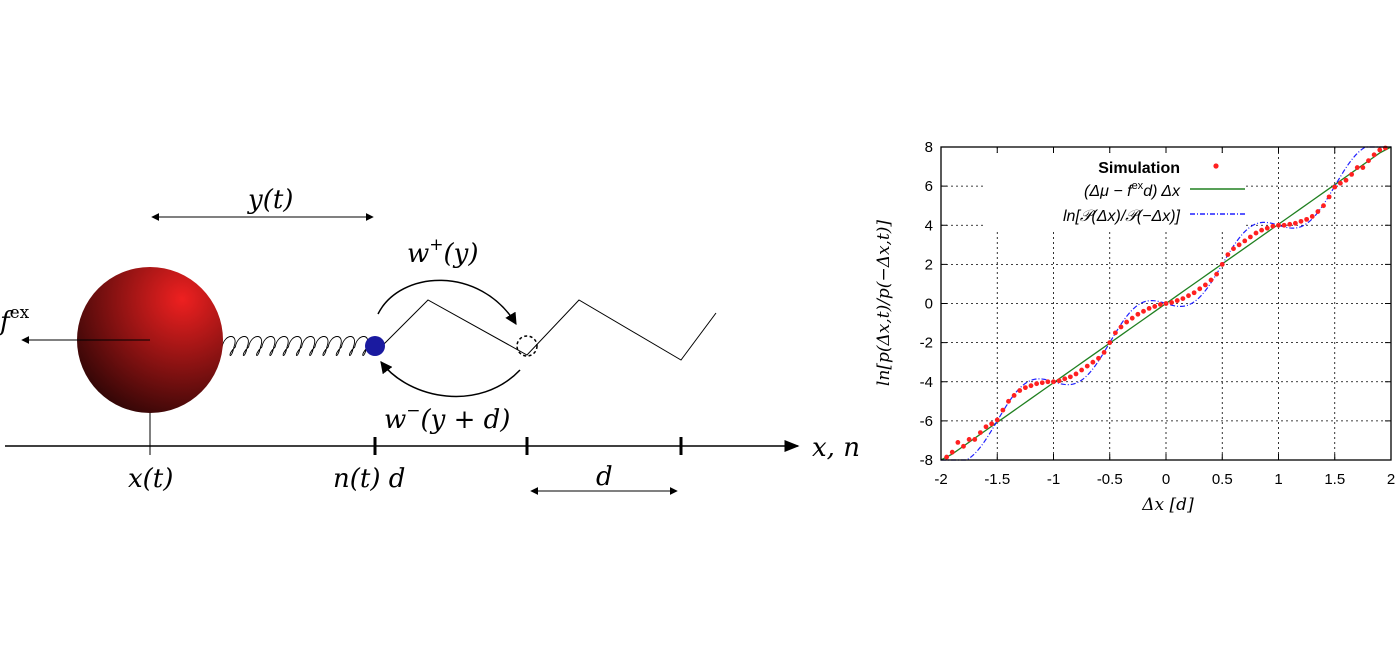 The height and width of the screenshot is (650, 1400). What do you see at coordinates (450, 379) in the screenshot?
I see `backward-jump-arrow` at bounding box center [450, 379].